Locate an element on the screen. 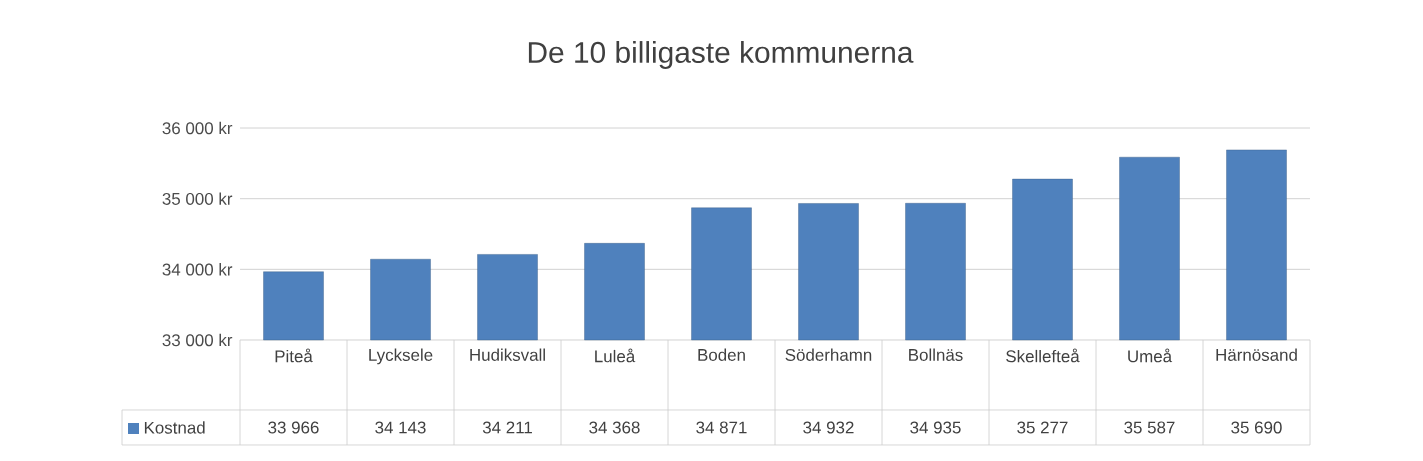 The width and height of the screenshot is (1423, 461). data-label: 34 143 is located at coordinates (400, 427).